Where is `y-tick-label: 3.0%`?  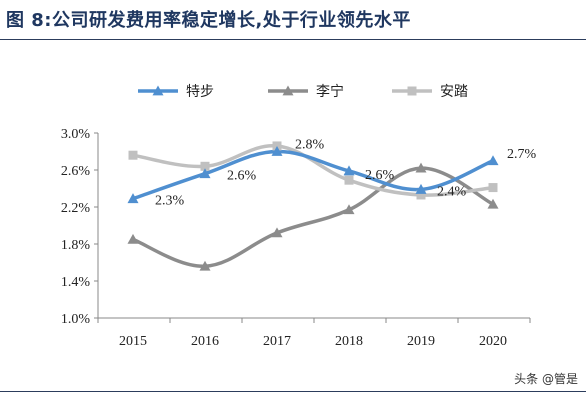 y-tick-label: 3.0% is located at coordinates (76, 134).